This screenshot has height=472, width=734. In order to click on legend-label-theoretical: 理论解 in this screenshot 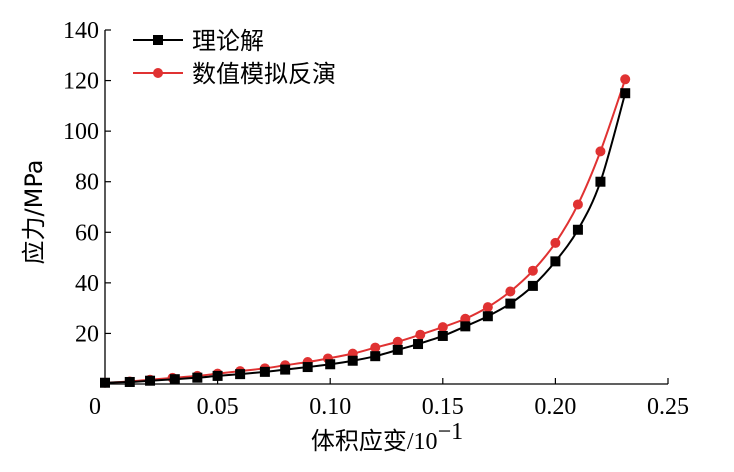, I will do `click(228, 41)`.